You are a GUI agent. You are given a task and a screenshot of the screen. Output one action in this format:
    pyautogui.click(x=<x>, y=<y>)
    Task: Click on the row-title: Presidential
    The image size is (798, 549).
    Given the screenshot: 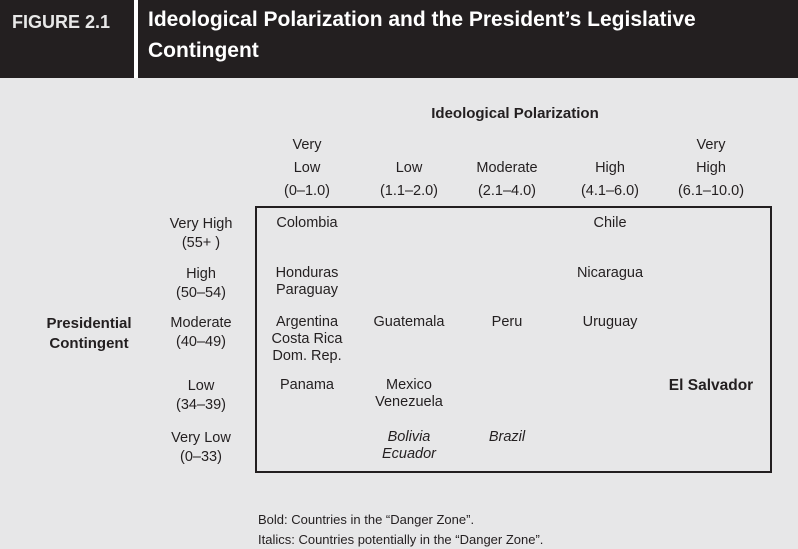 What is the action you would take?
    pyautogui.click(x=89, y=323)
    